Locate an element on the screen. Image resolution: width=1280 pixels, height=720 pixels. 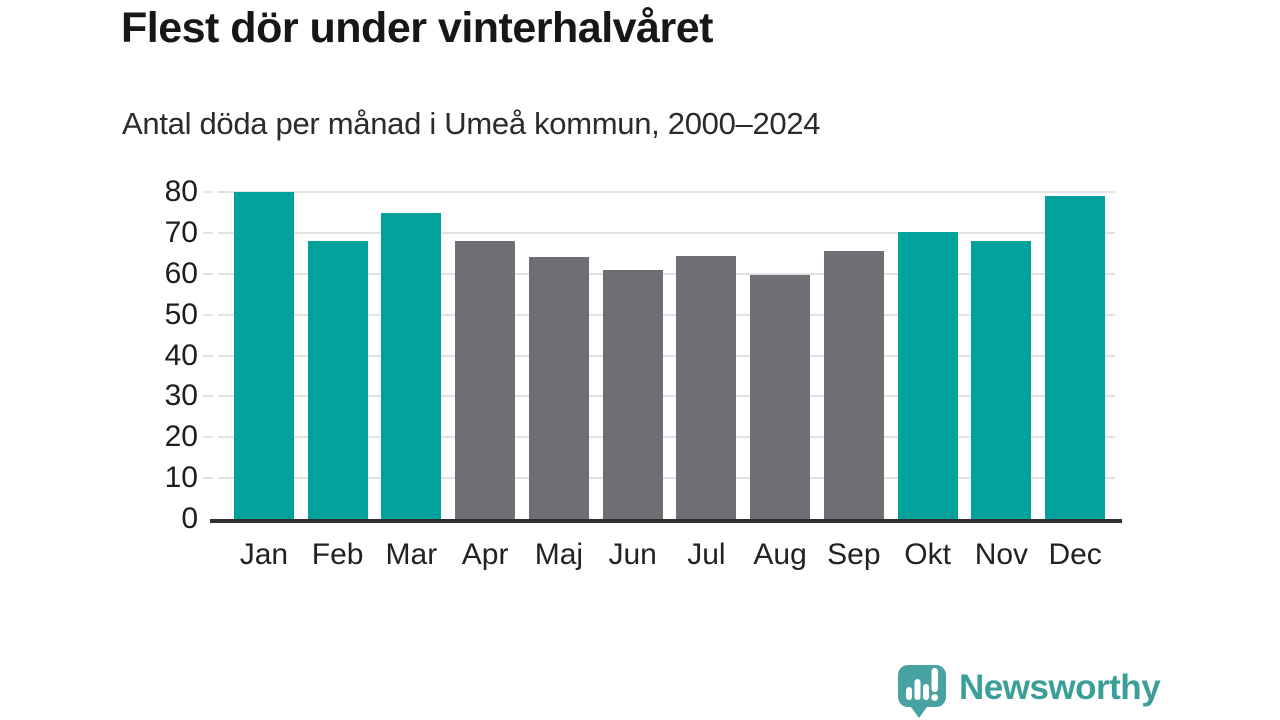
x-axis-label-maj: Maj is located at coordinates (559, 554).